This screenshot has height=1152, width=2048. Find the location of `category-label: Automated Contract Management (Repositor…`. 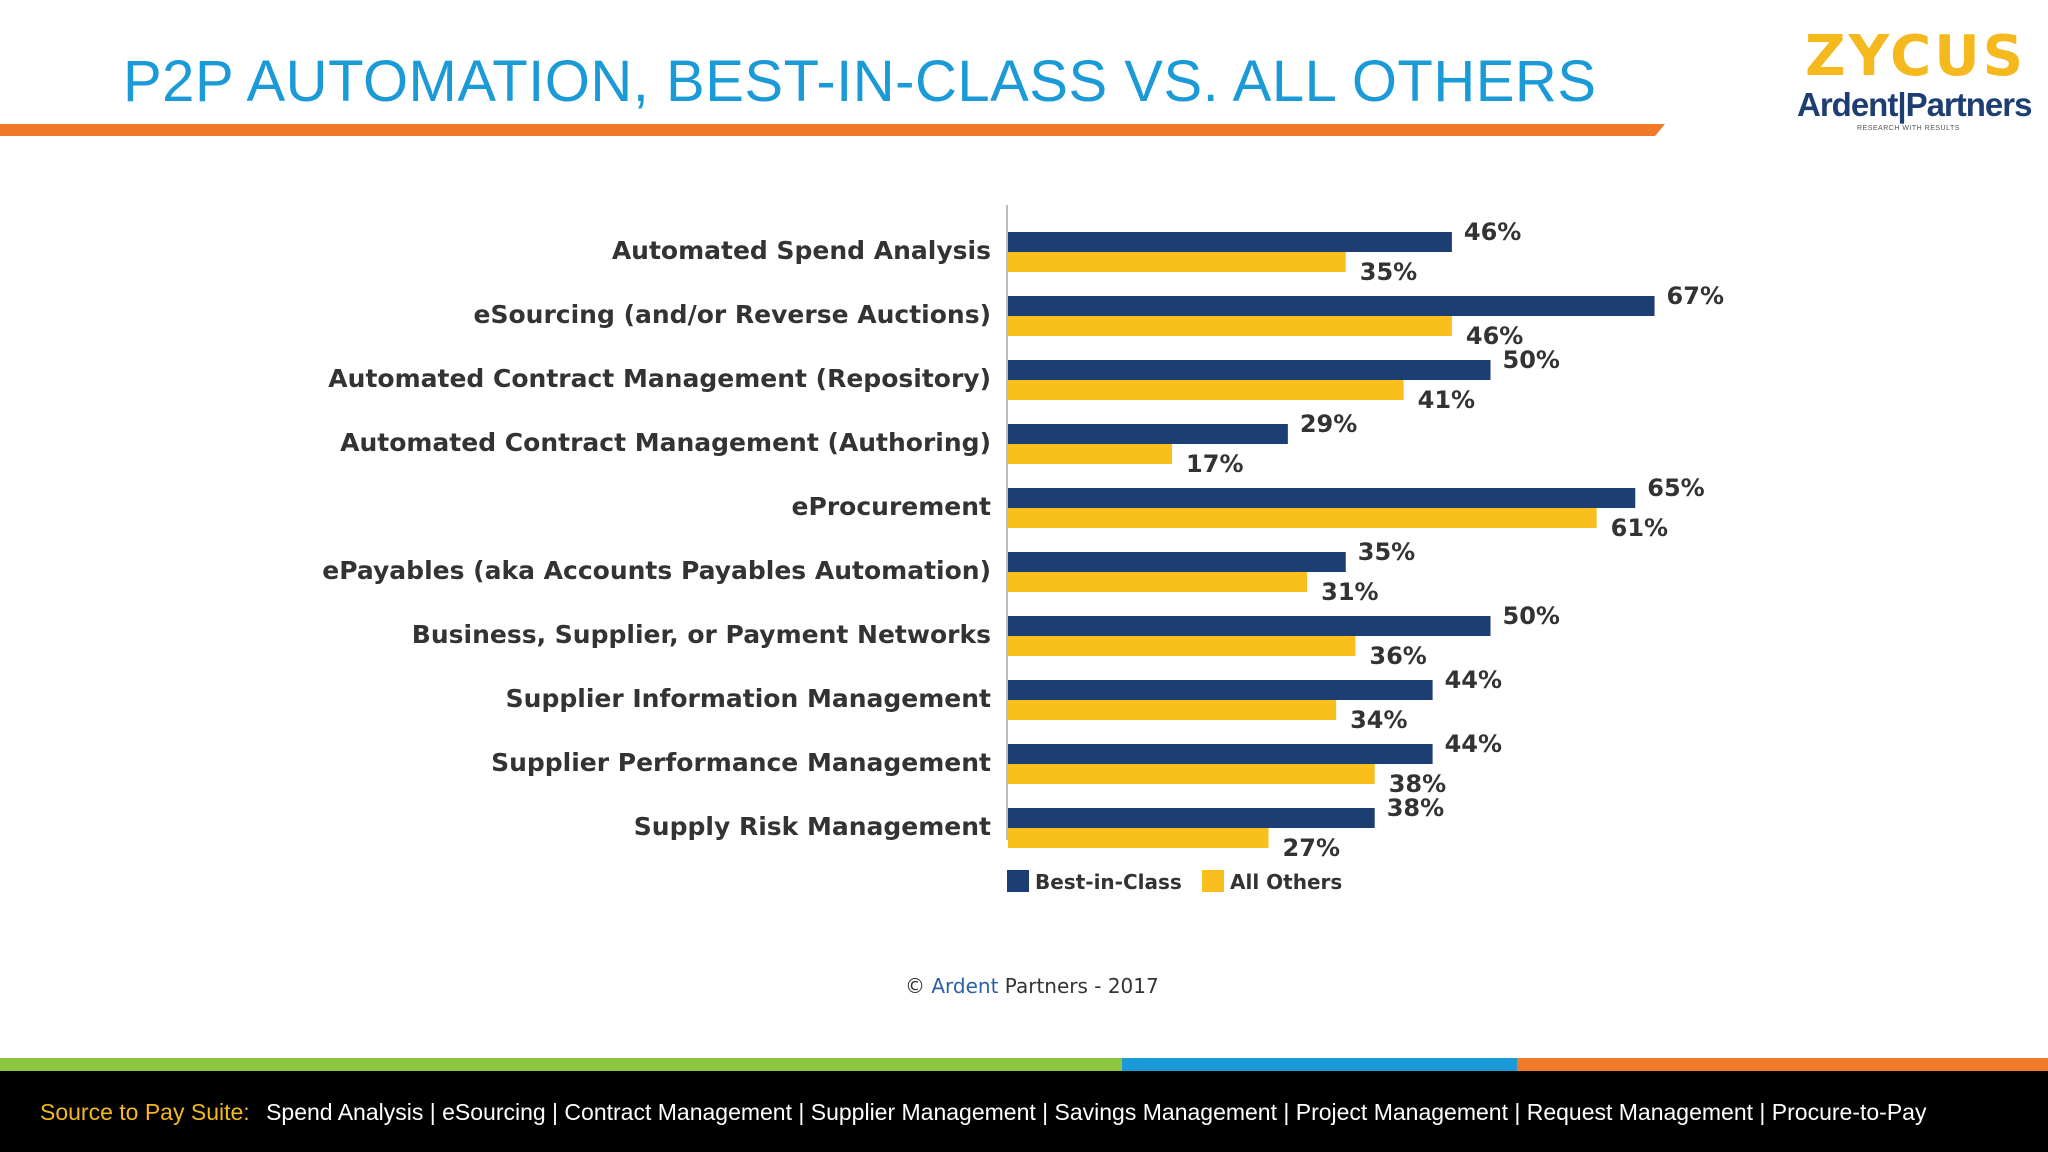

category-label: Automated Contract Management (Repositor… is located at coordinates (659, 378).